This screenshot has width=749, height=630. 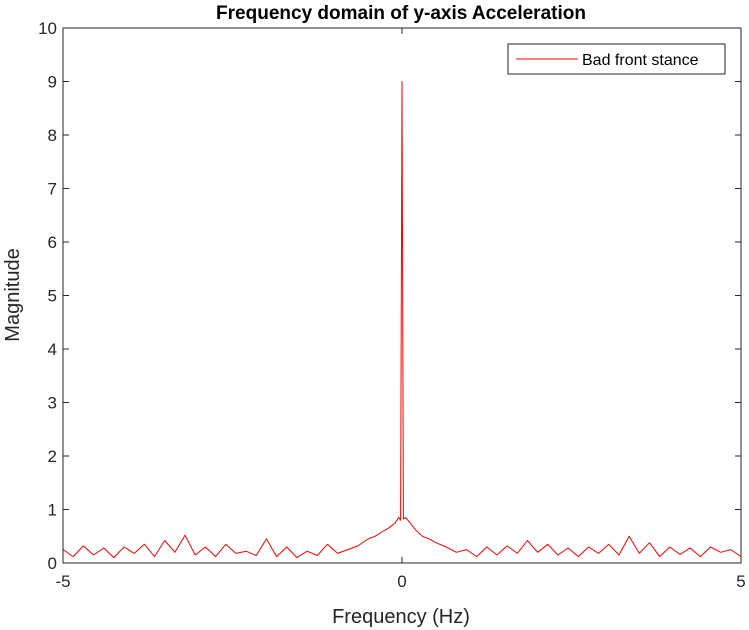 I want to click on y-tick-label-2: 2, so click(x=52, y=456).